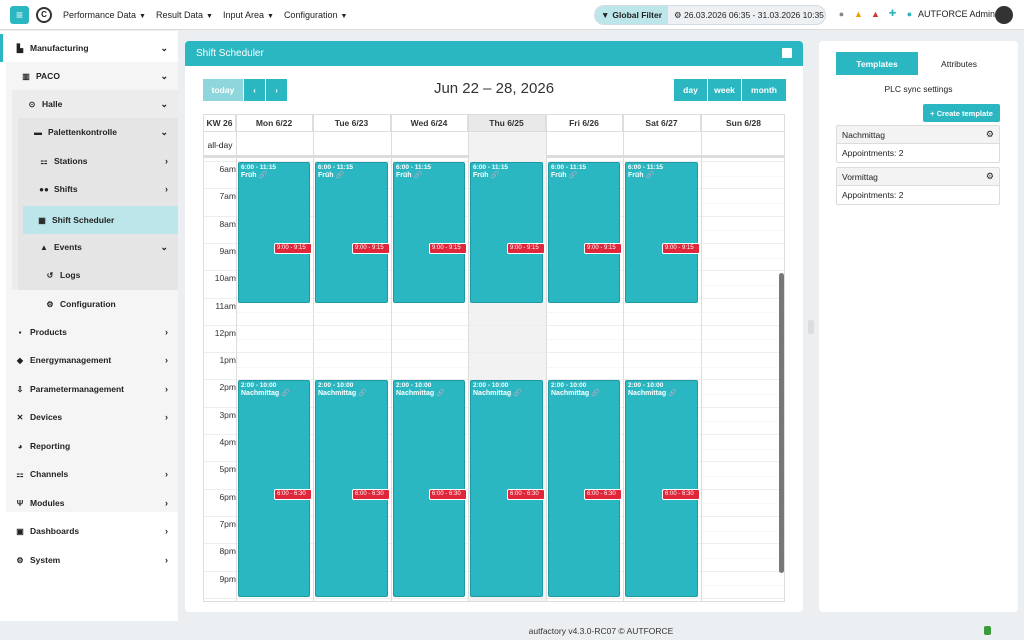  I want to click on day-header: Wed 6/24, so click(429, 123).